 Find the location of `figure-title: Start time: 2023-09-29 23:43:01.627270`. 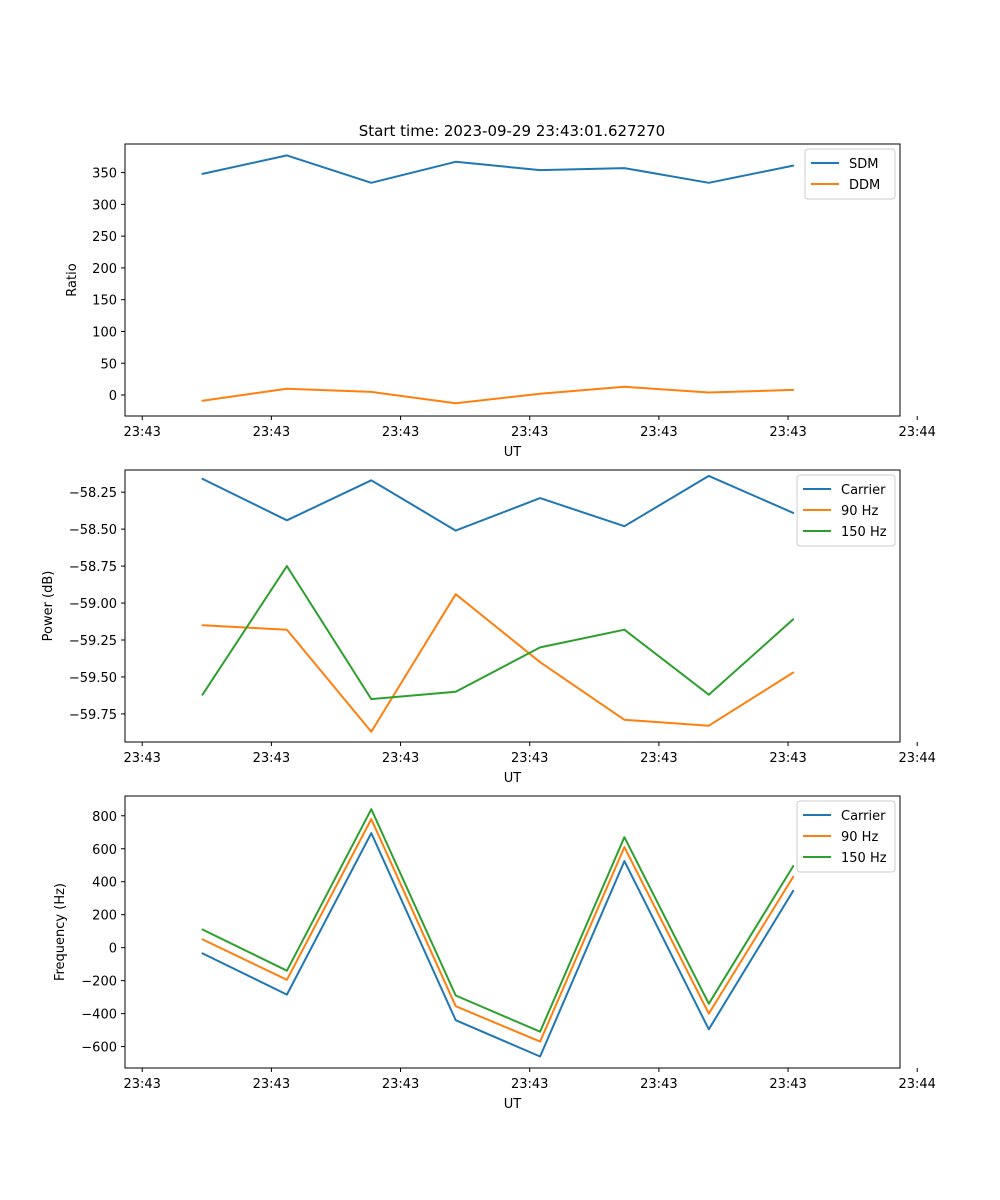

figure-title: Start time: 2023-09-29 23:43:01.627270 is located at coordinates (512, 131).